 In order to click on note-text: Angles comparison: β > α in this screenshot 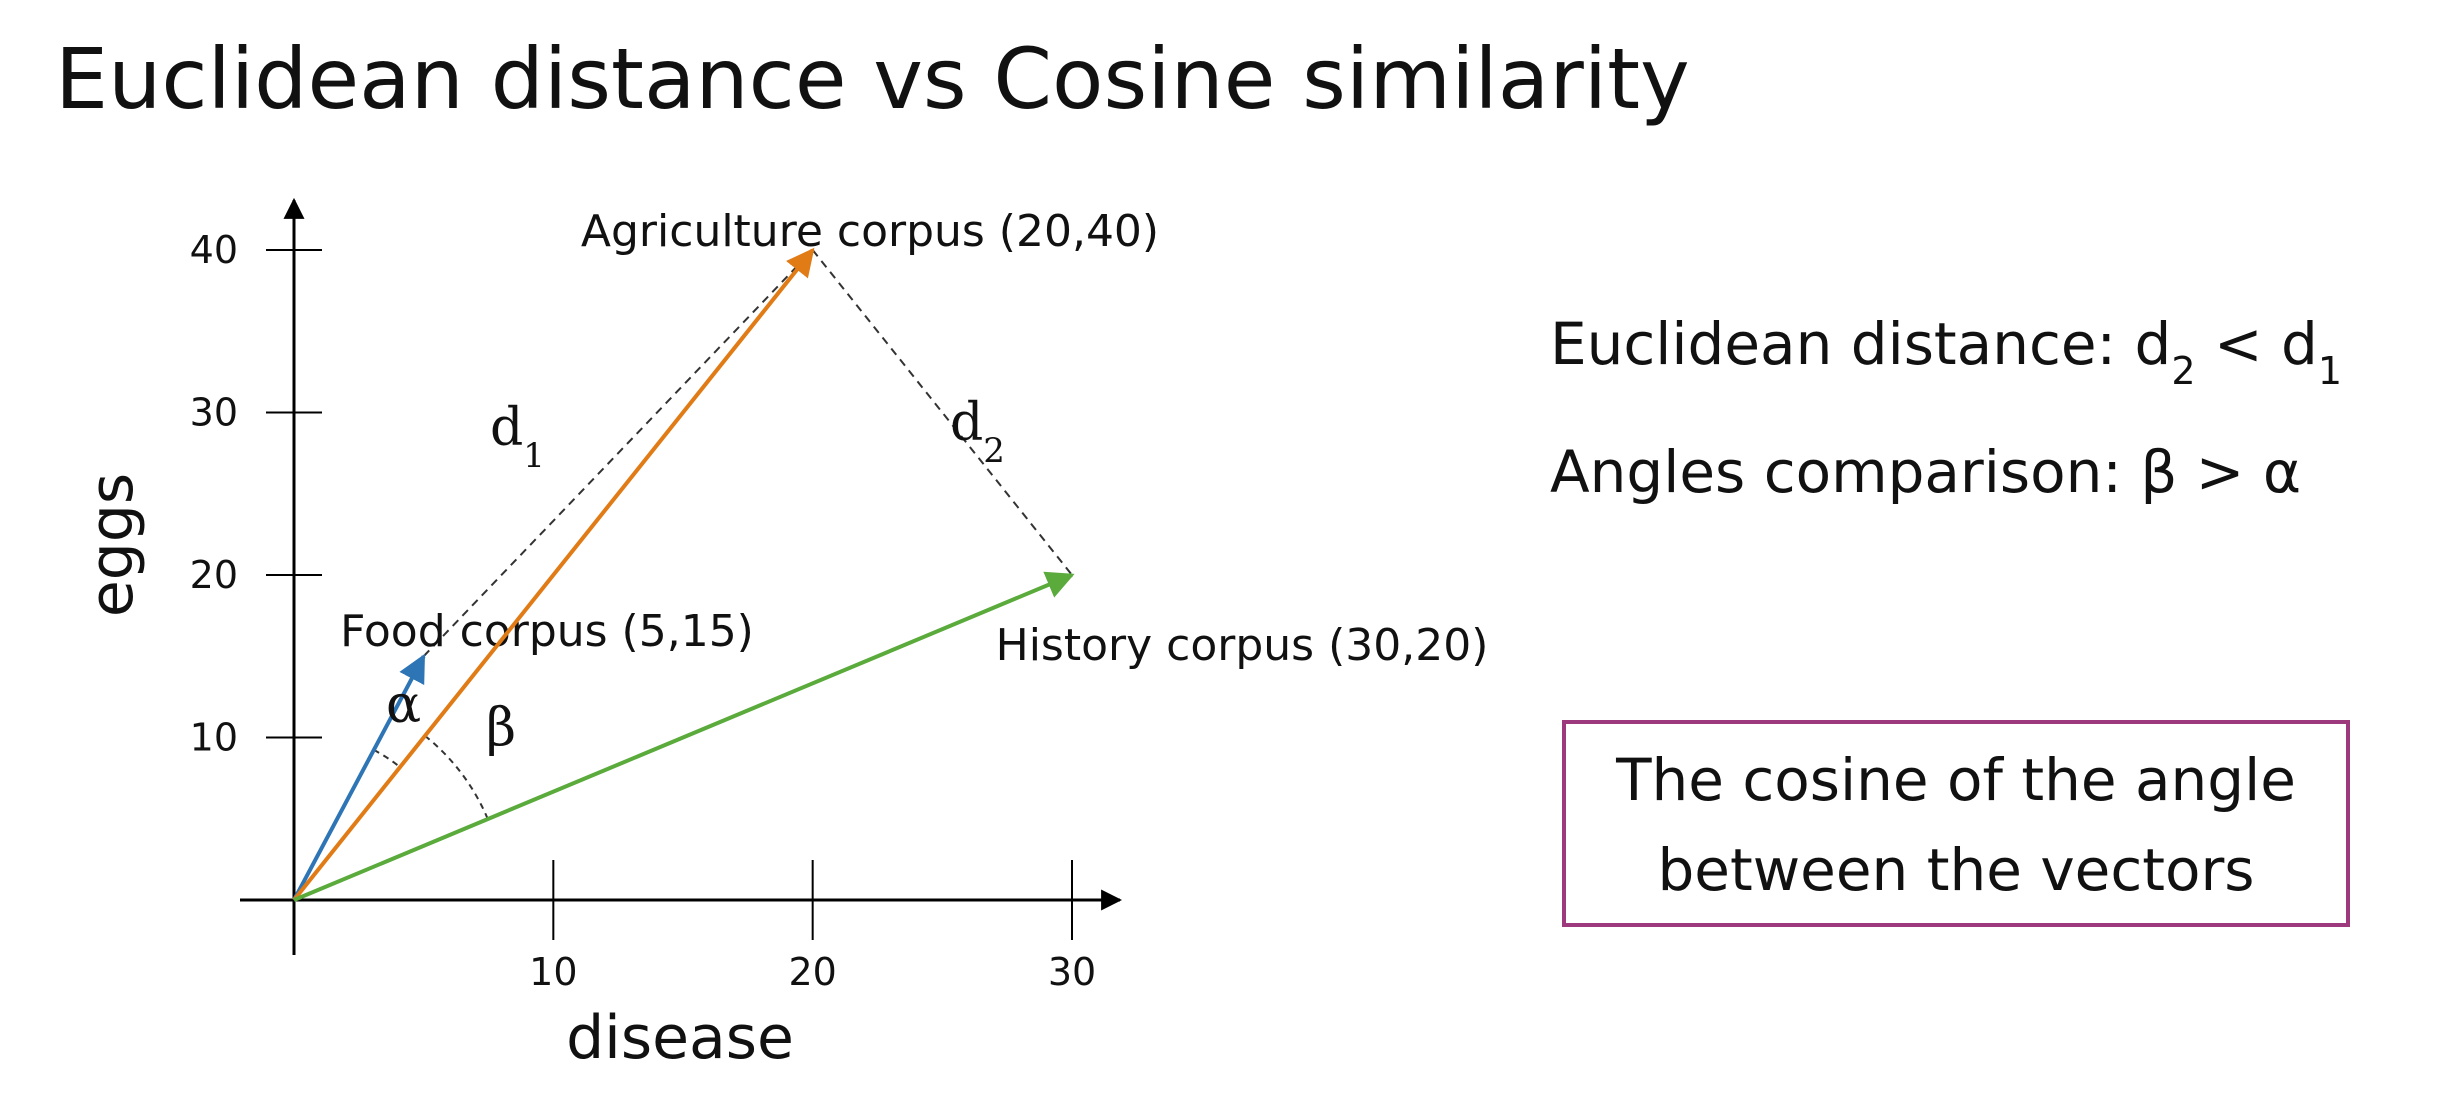, I will do `click(1925, 472)`.